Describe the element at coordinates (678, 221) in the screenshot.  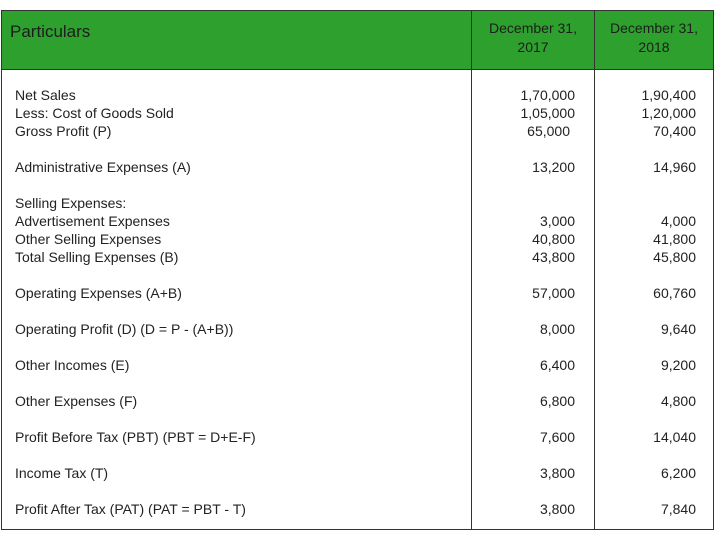
I see `value-2018: 4,000` at that location.